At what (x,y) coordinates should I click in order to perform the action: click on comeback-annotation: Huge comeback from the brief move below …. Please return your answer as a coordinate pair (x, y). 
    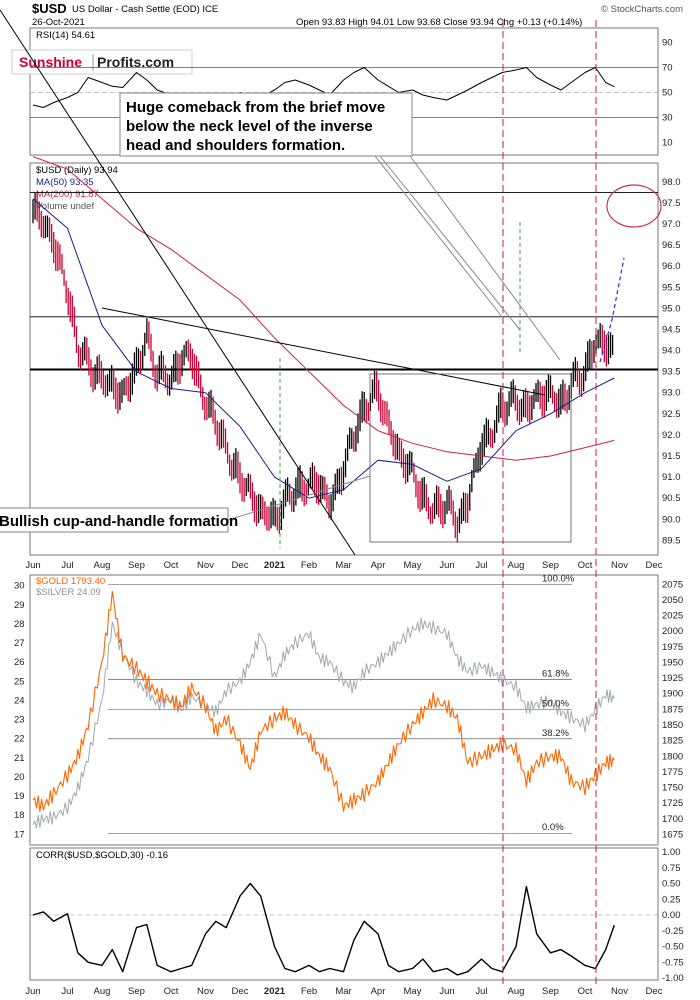
    Looking at the image, I should click on (266, 124).